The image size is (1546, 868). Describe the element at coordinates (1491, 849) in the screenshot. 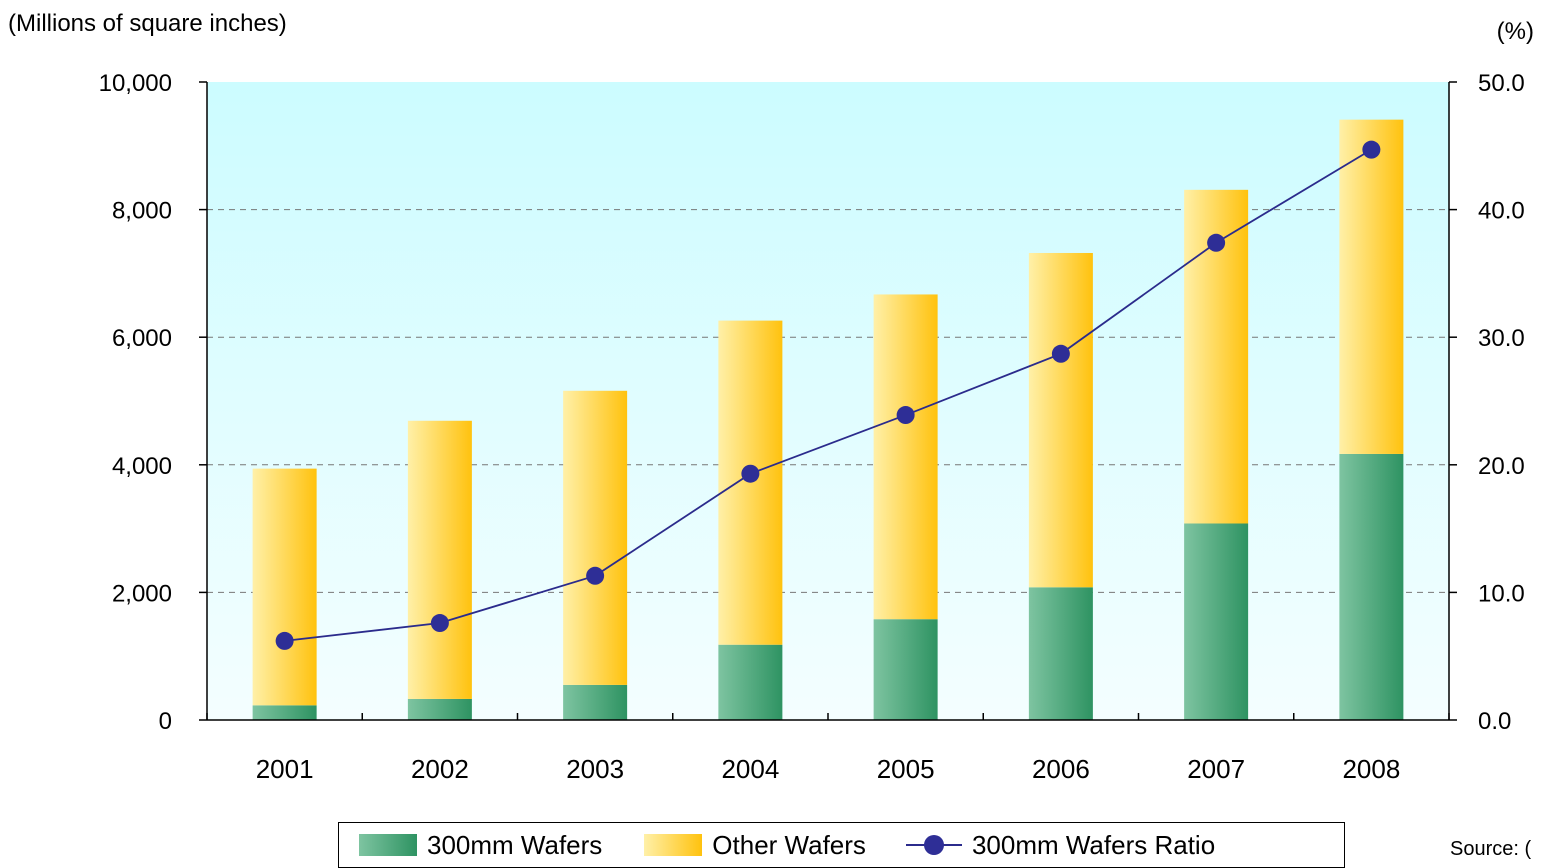

I see `source-note: Source: (` at that location.